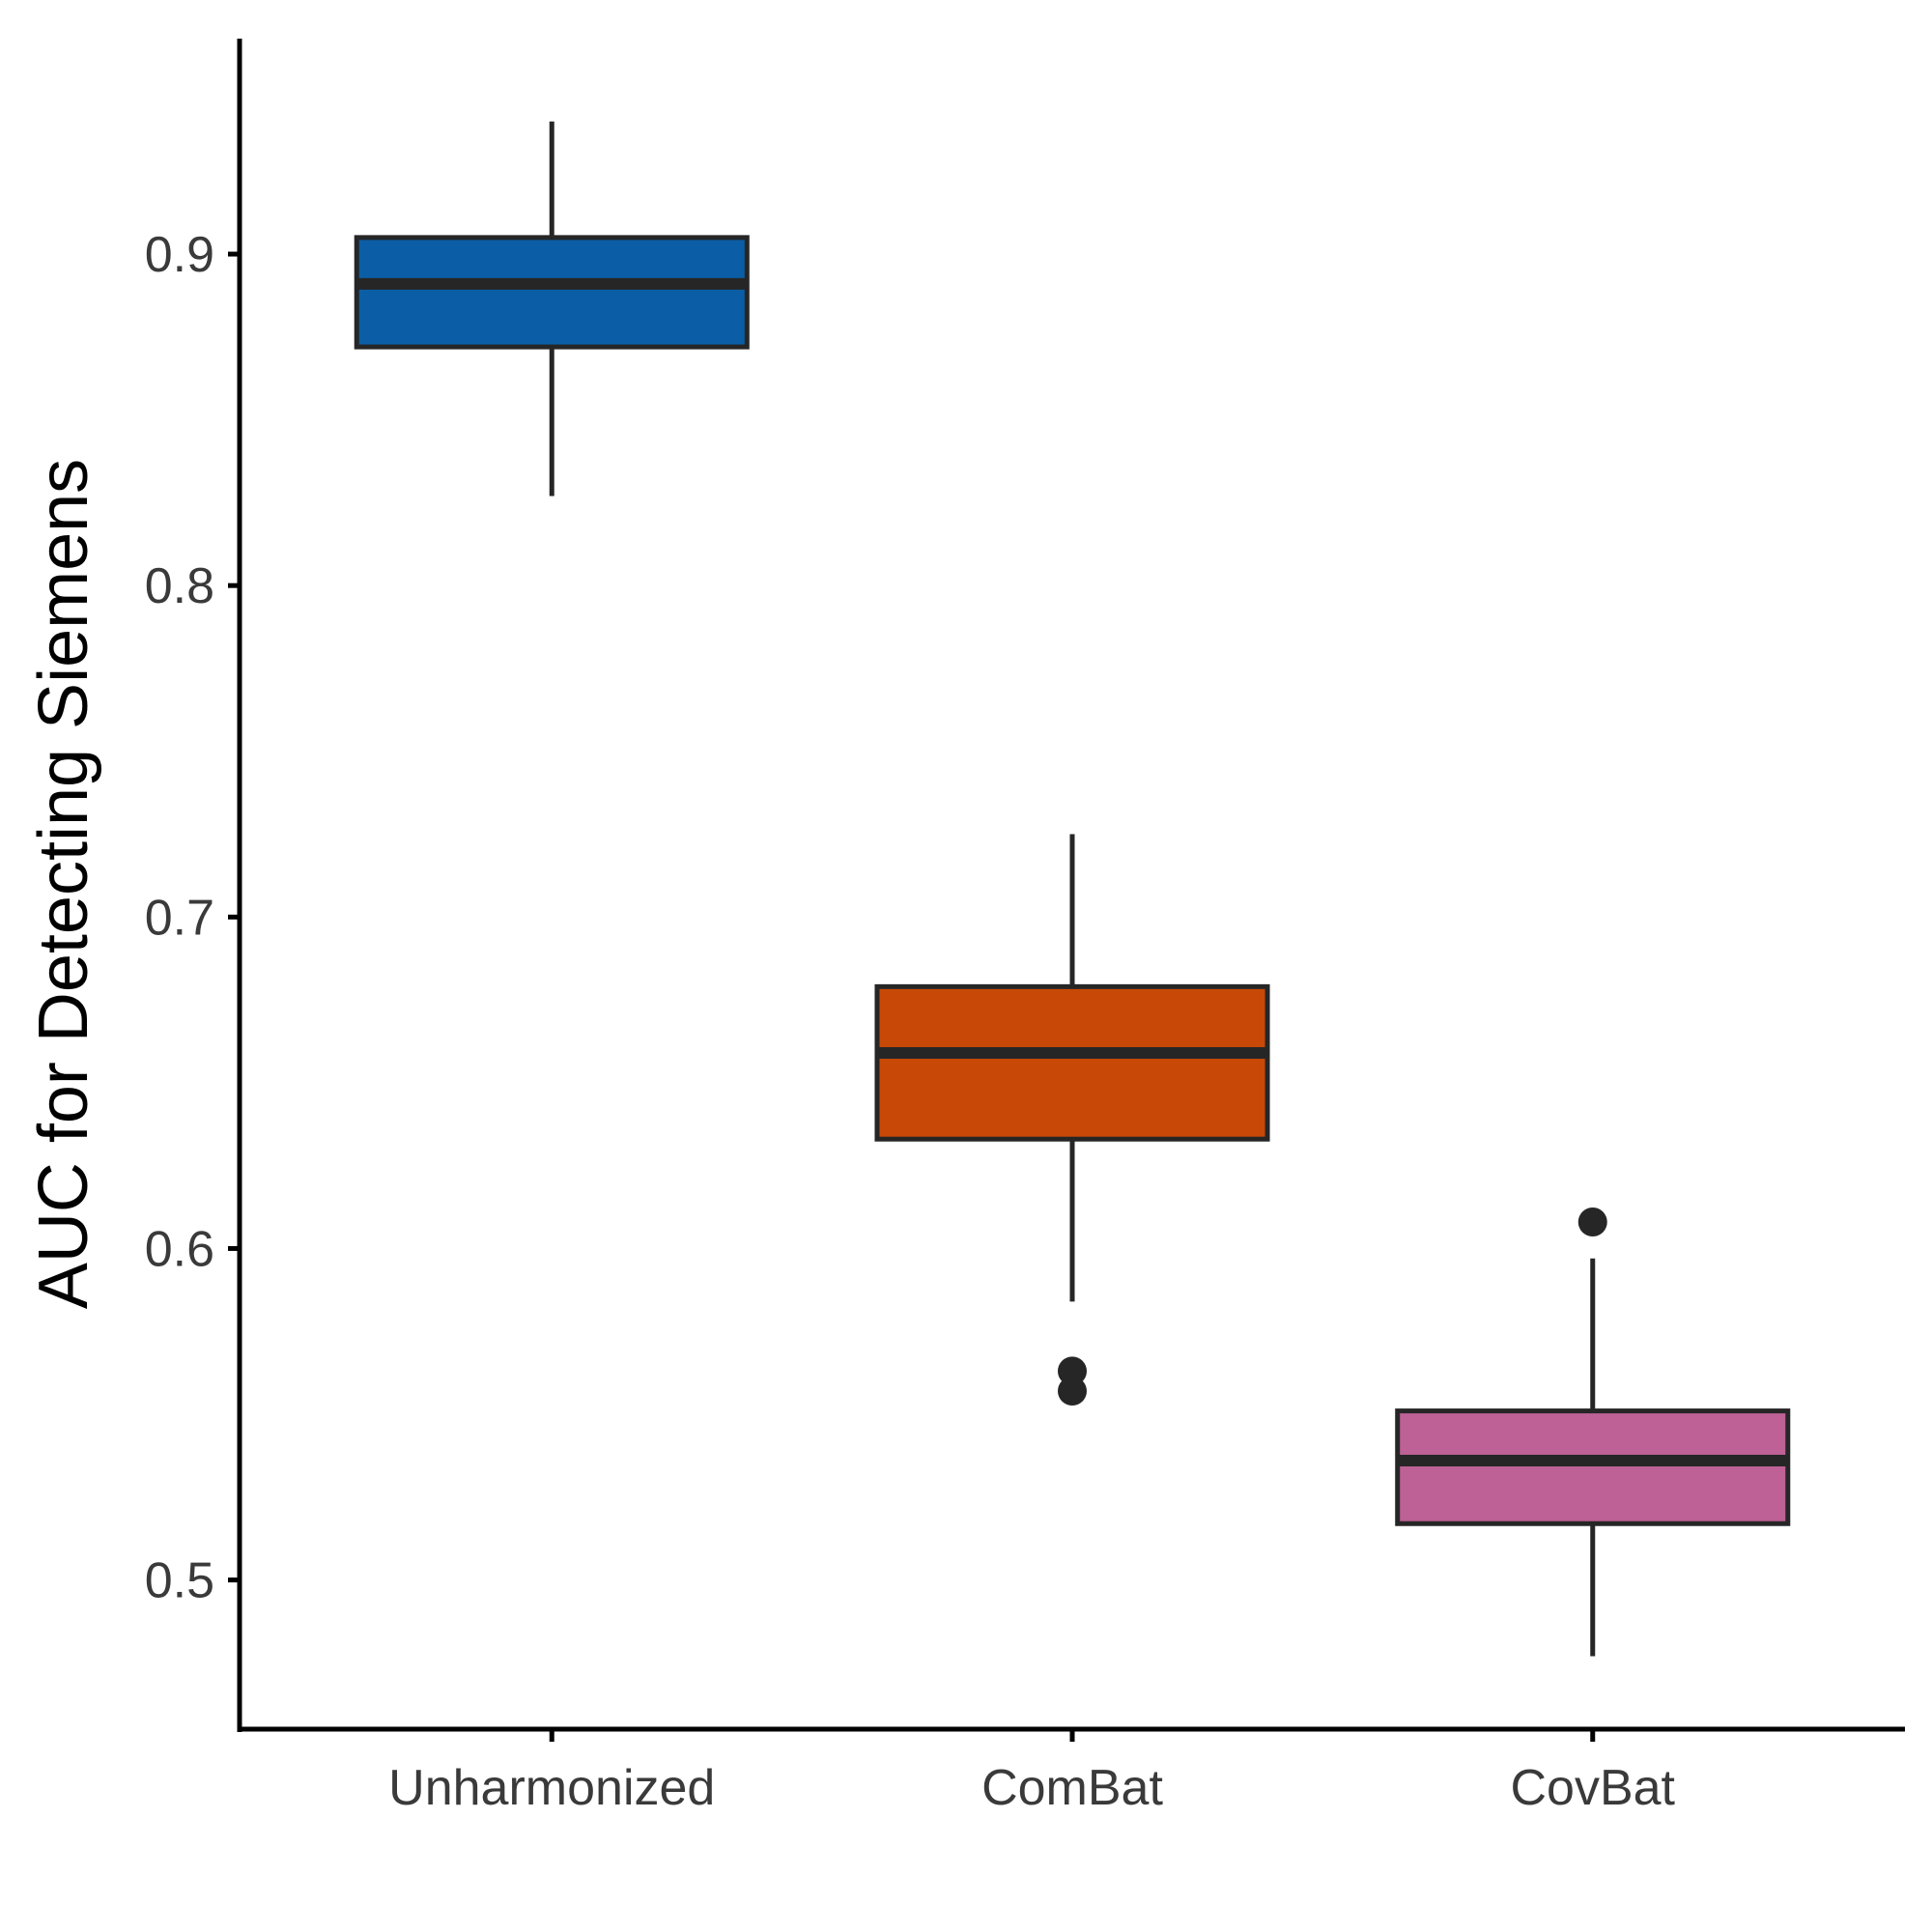 The image size is (1932, 1932). What do you see at coordinates (551, 1788) in the screenshot?
I see `x-tick-label: Unharmonized` at bounding box center [551, 1788].